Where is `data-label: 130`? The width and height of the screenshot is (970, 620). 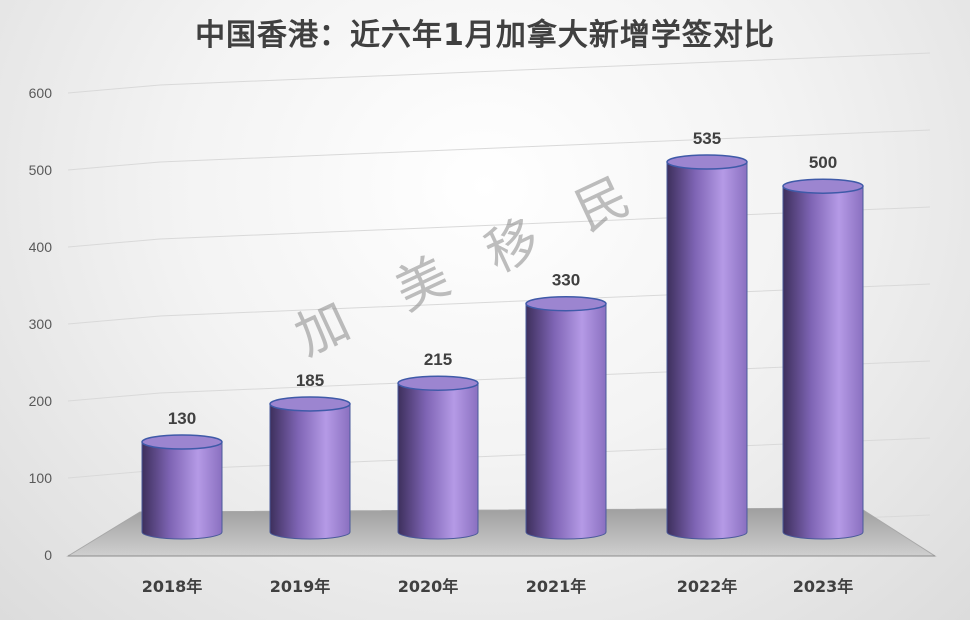
data-label: 130 is located at coordinates (182, 418).